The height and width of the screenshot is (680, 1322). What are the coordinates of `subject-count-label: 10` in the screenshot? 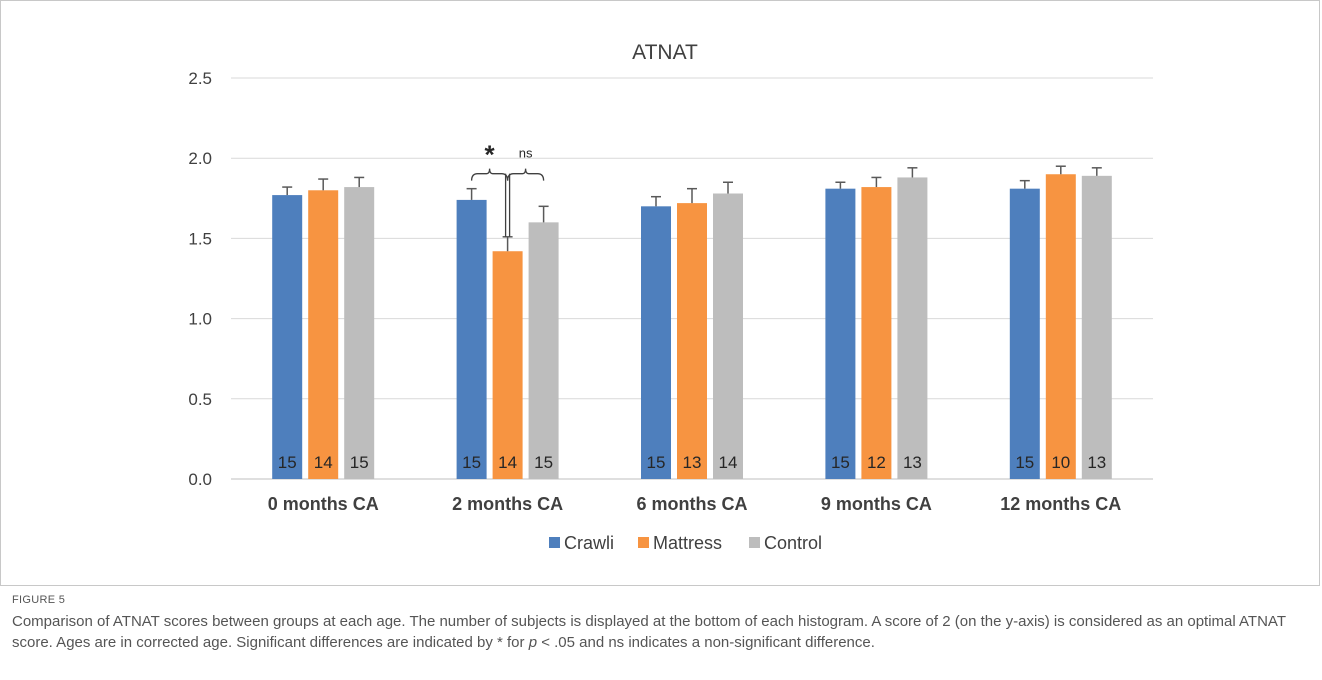 It's located at (1060, 462).